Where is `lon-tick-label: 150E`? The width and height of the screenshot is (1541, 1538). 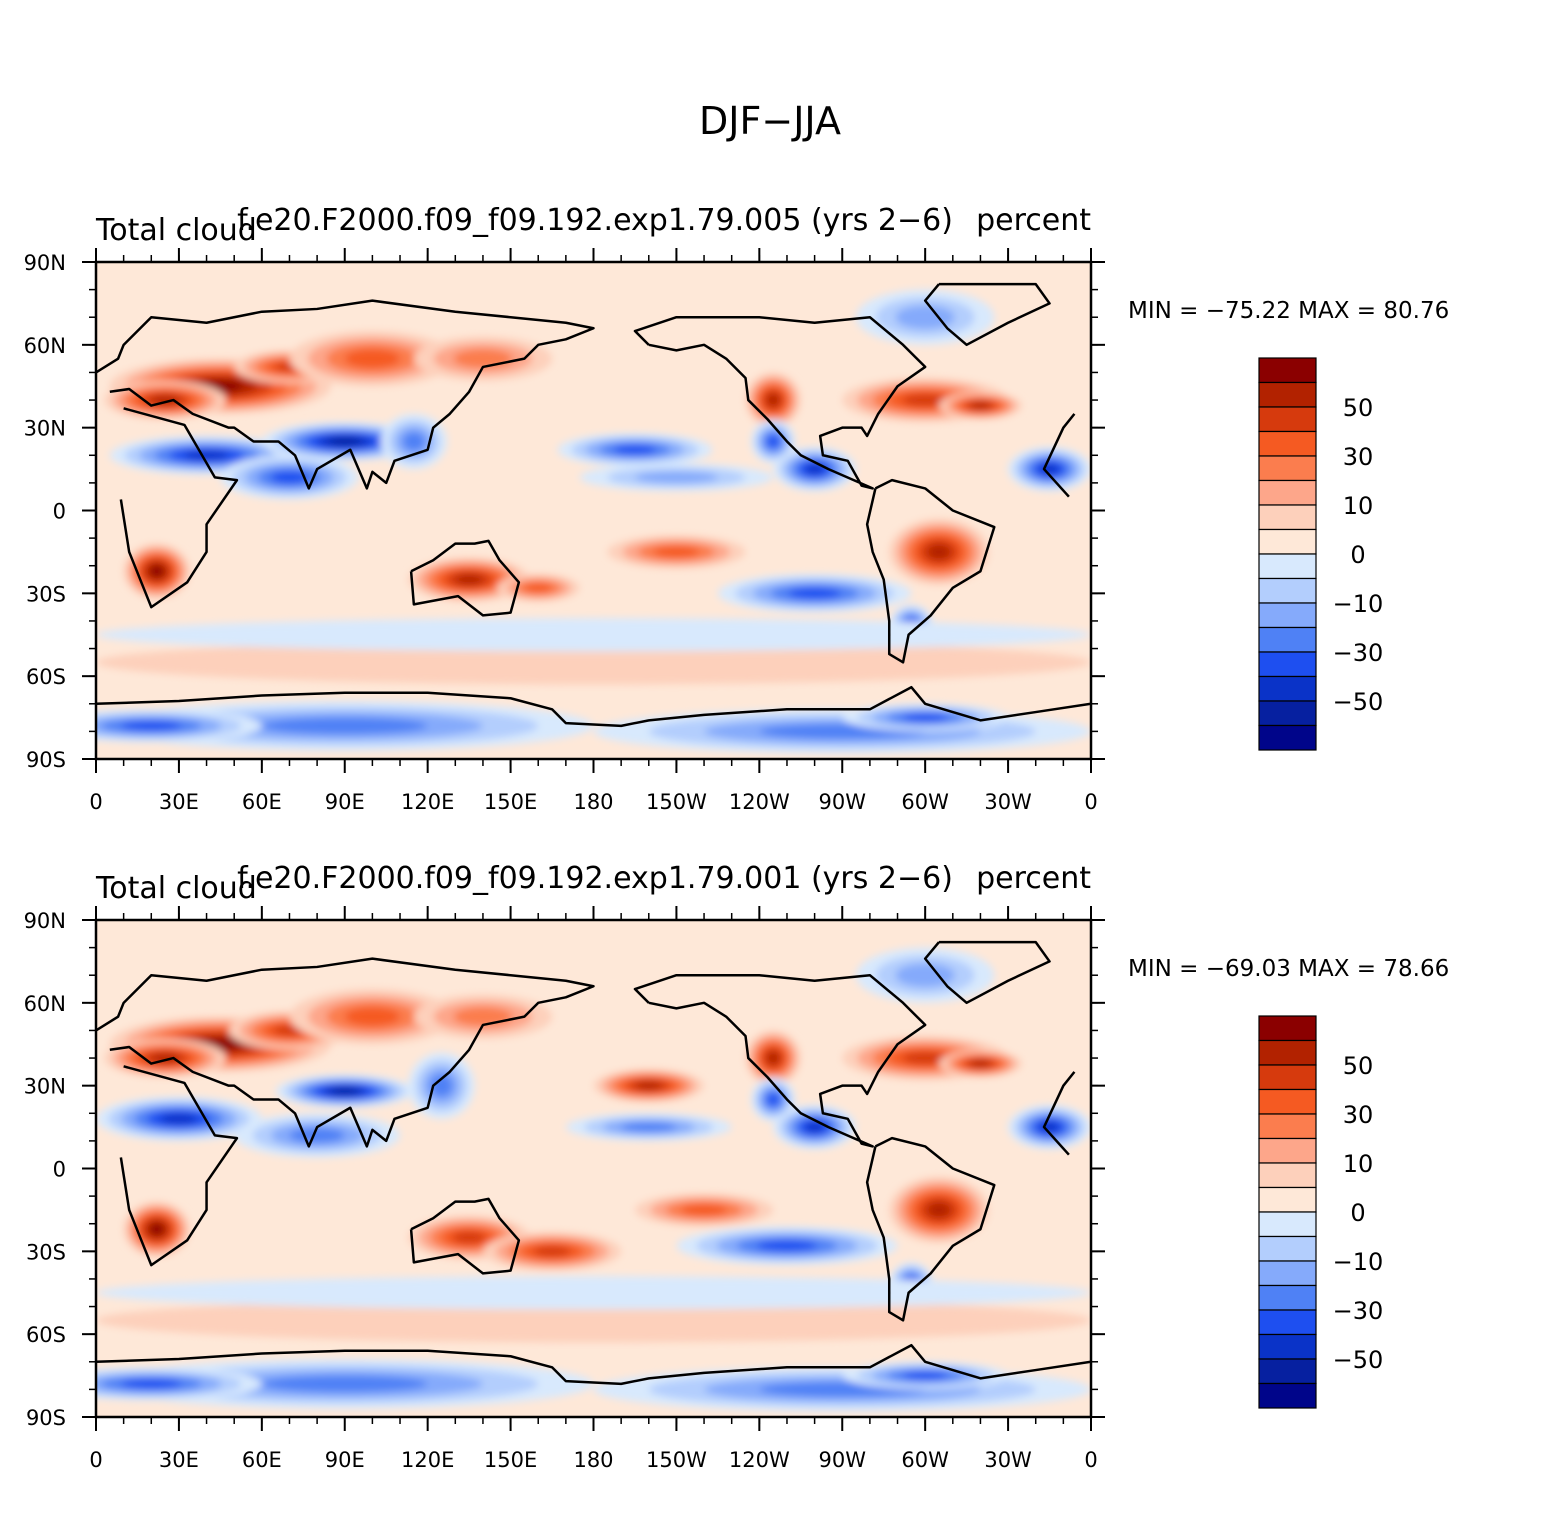 lon-tick-label: 150E is located at coordinates (510, 802).